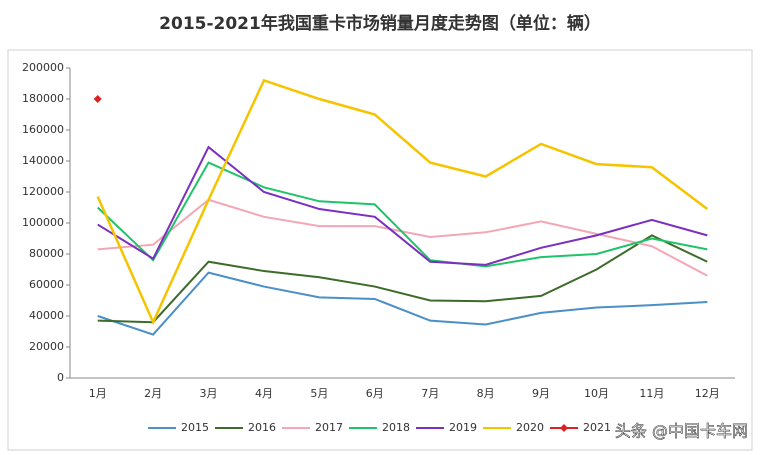 The image size is (760, 455). What do you see at coordinates (264, 393) in the screenshot?
I see `x-tick-label: 4月` at bounding box center [264, 393].